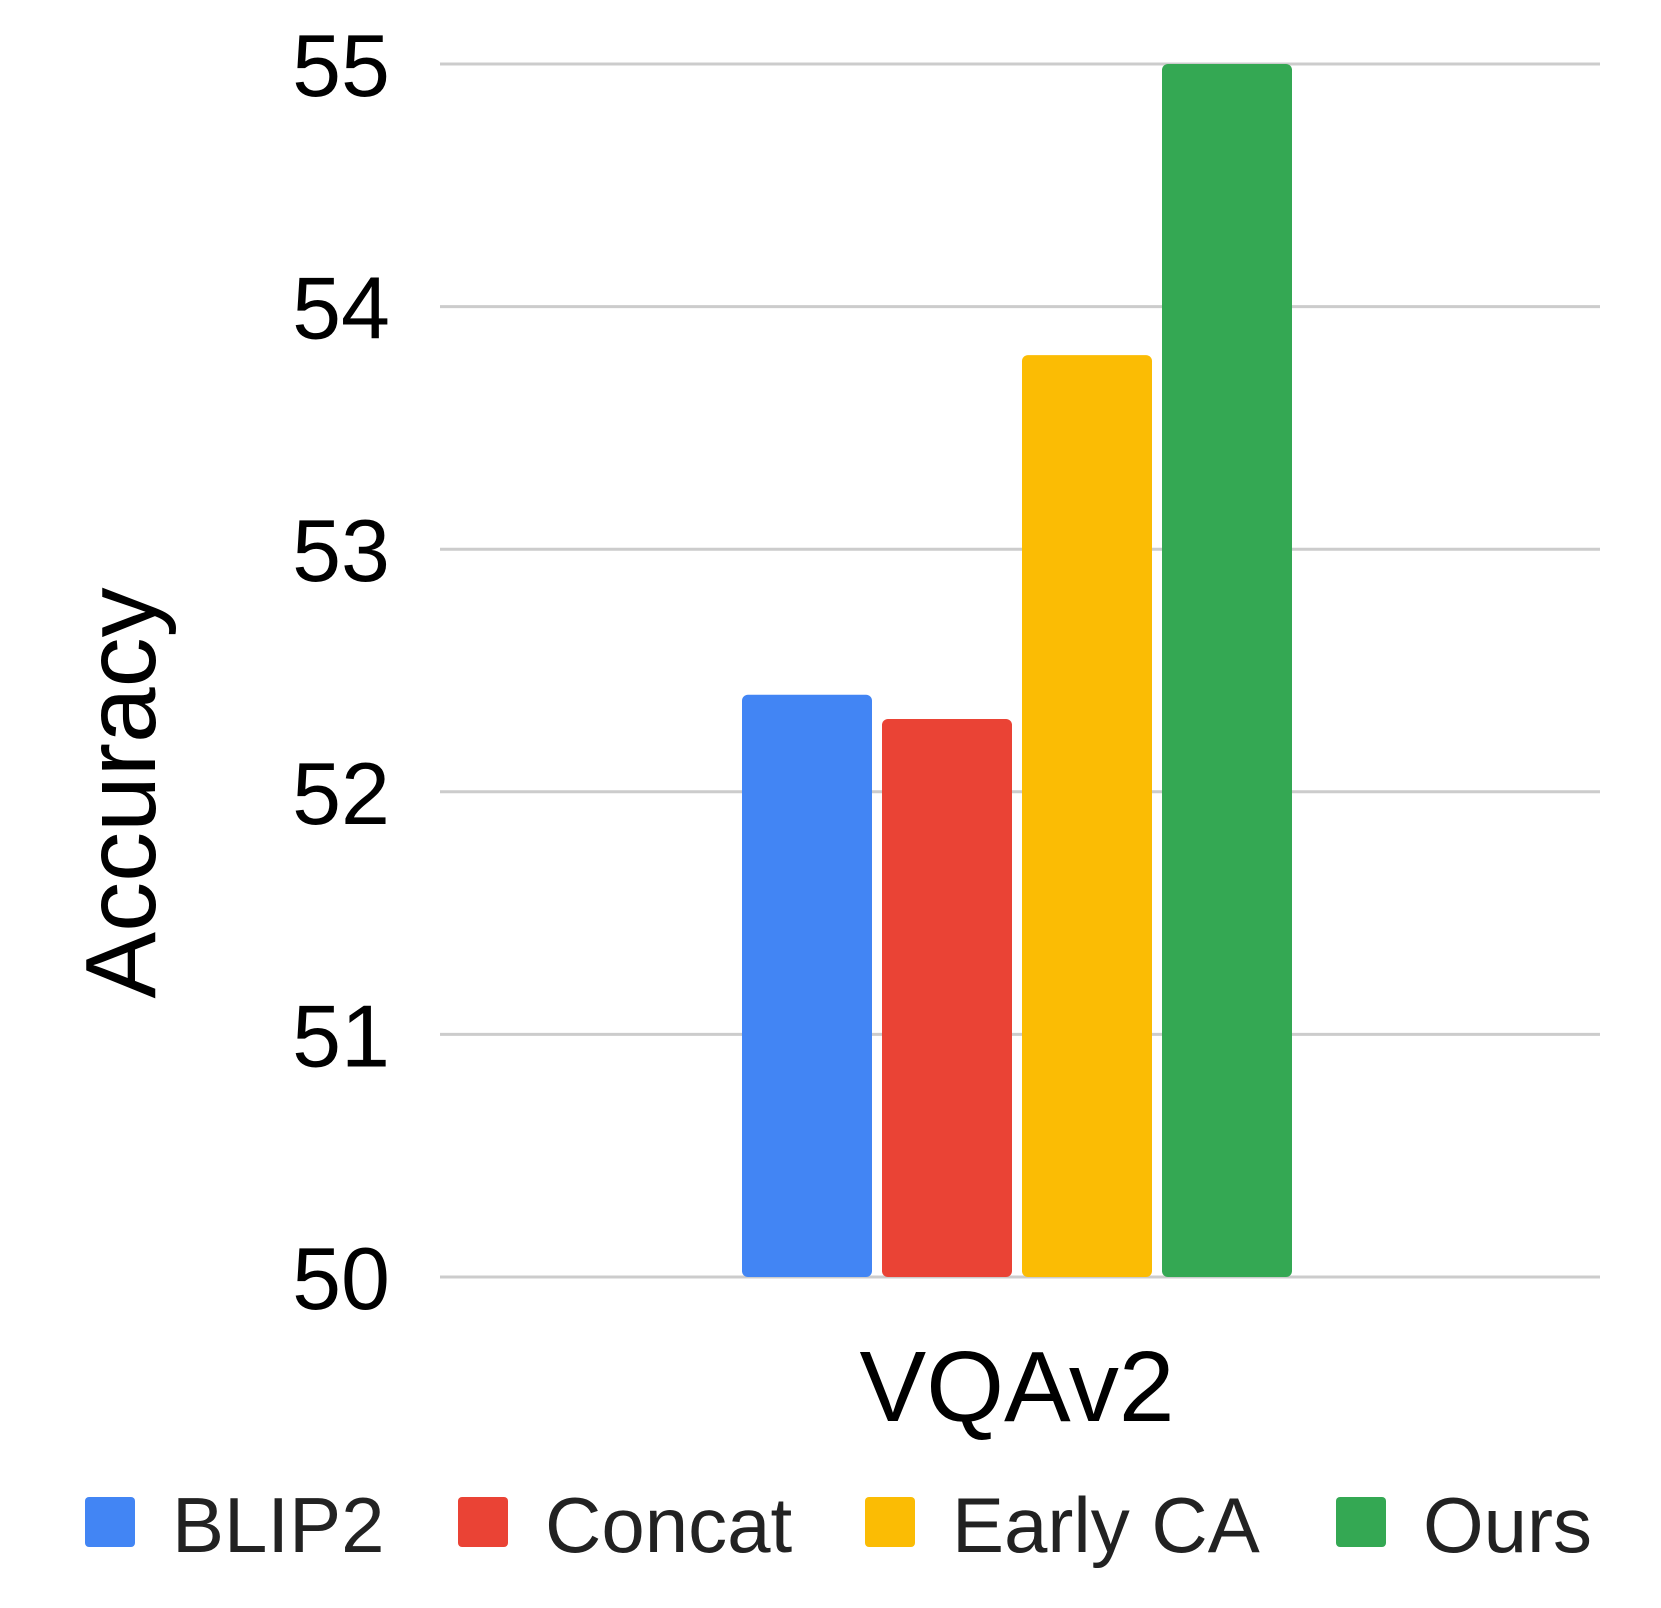  Describe the element at coordinates (807, 985) in the screenshot. I see `bar-blip2` at that location.